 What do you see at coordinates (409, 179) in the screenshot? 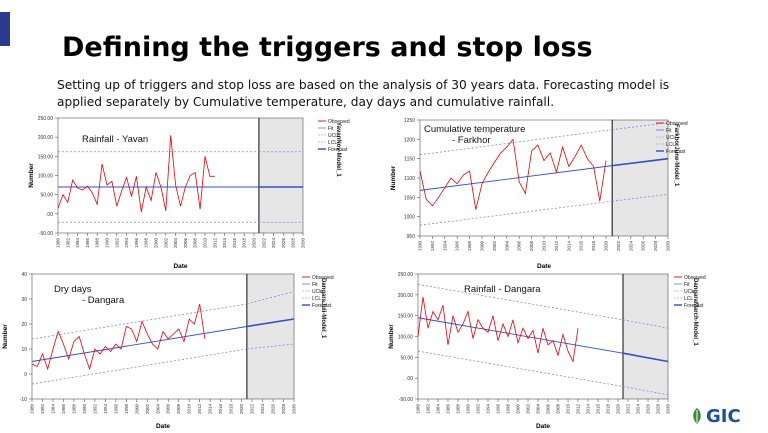
I see `y-tick-label: 1100` at bounding box center [409, 179].